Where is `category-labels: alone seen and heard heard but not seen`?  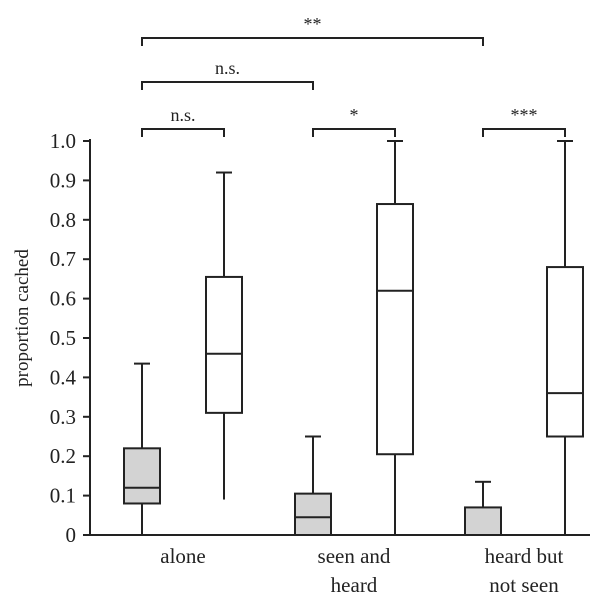 category-labels: alone seen and heard heard but not seen is located at coordinates (361, 570).